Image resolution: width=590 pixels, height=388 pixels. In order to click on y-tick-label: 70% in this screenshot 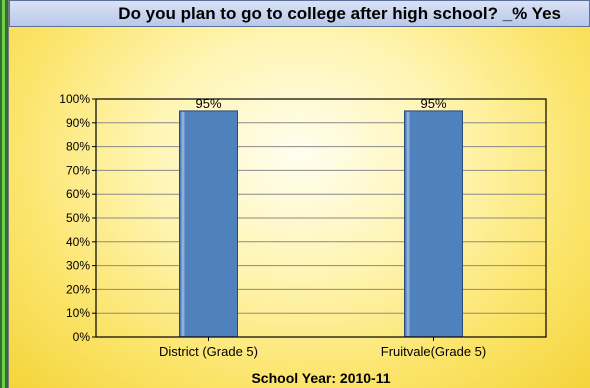, I will do `click(78, 170)`.